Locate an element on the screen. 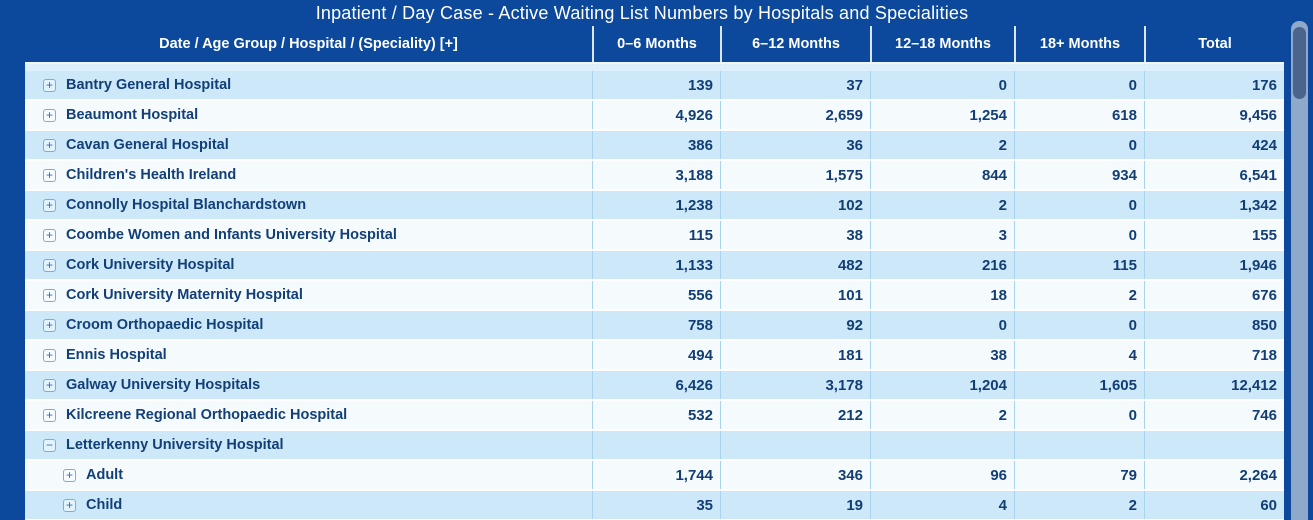  value-cell: 386 is located at coordinates (656, 145).